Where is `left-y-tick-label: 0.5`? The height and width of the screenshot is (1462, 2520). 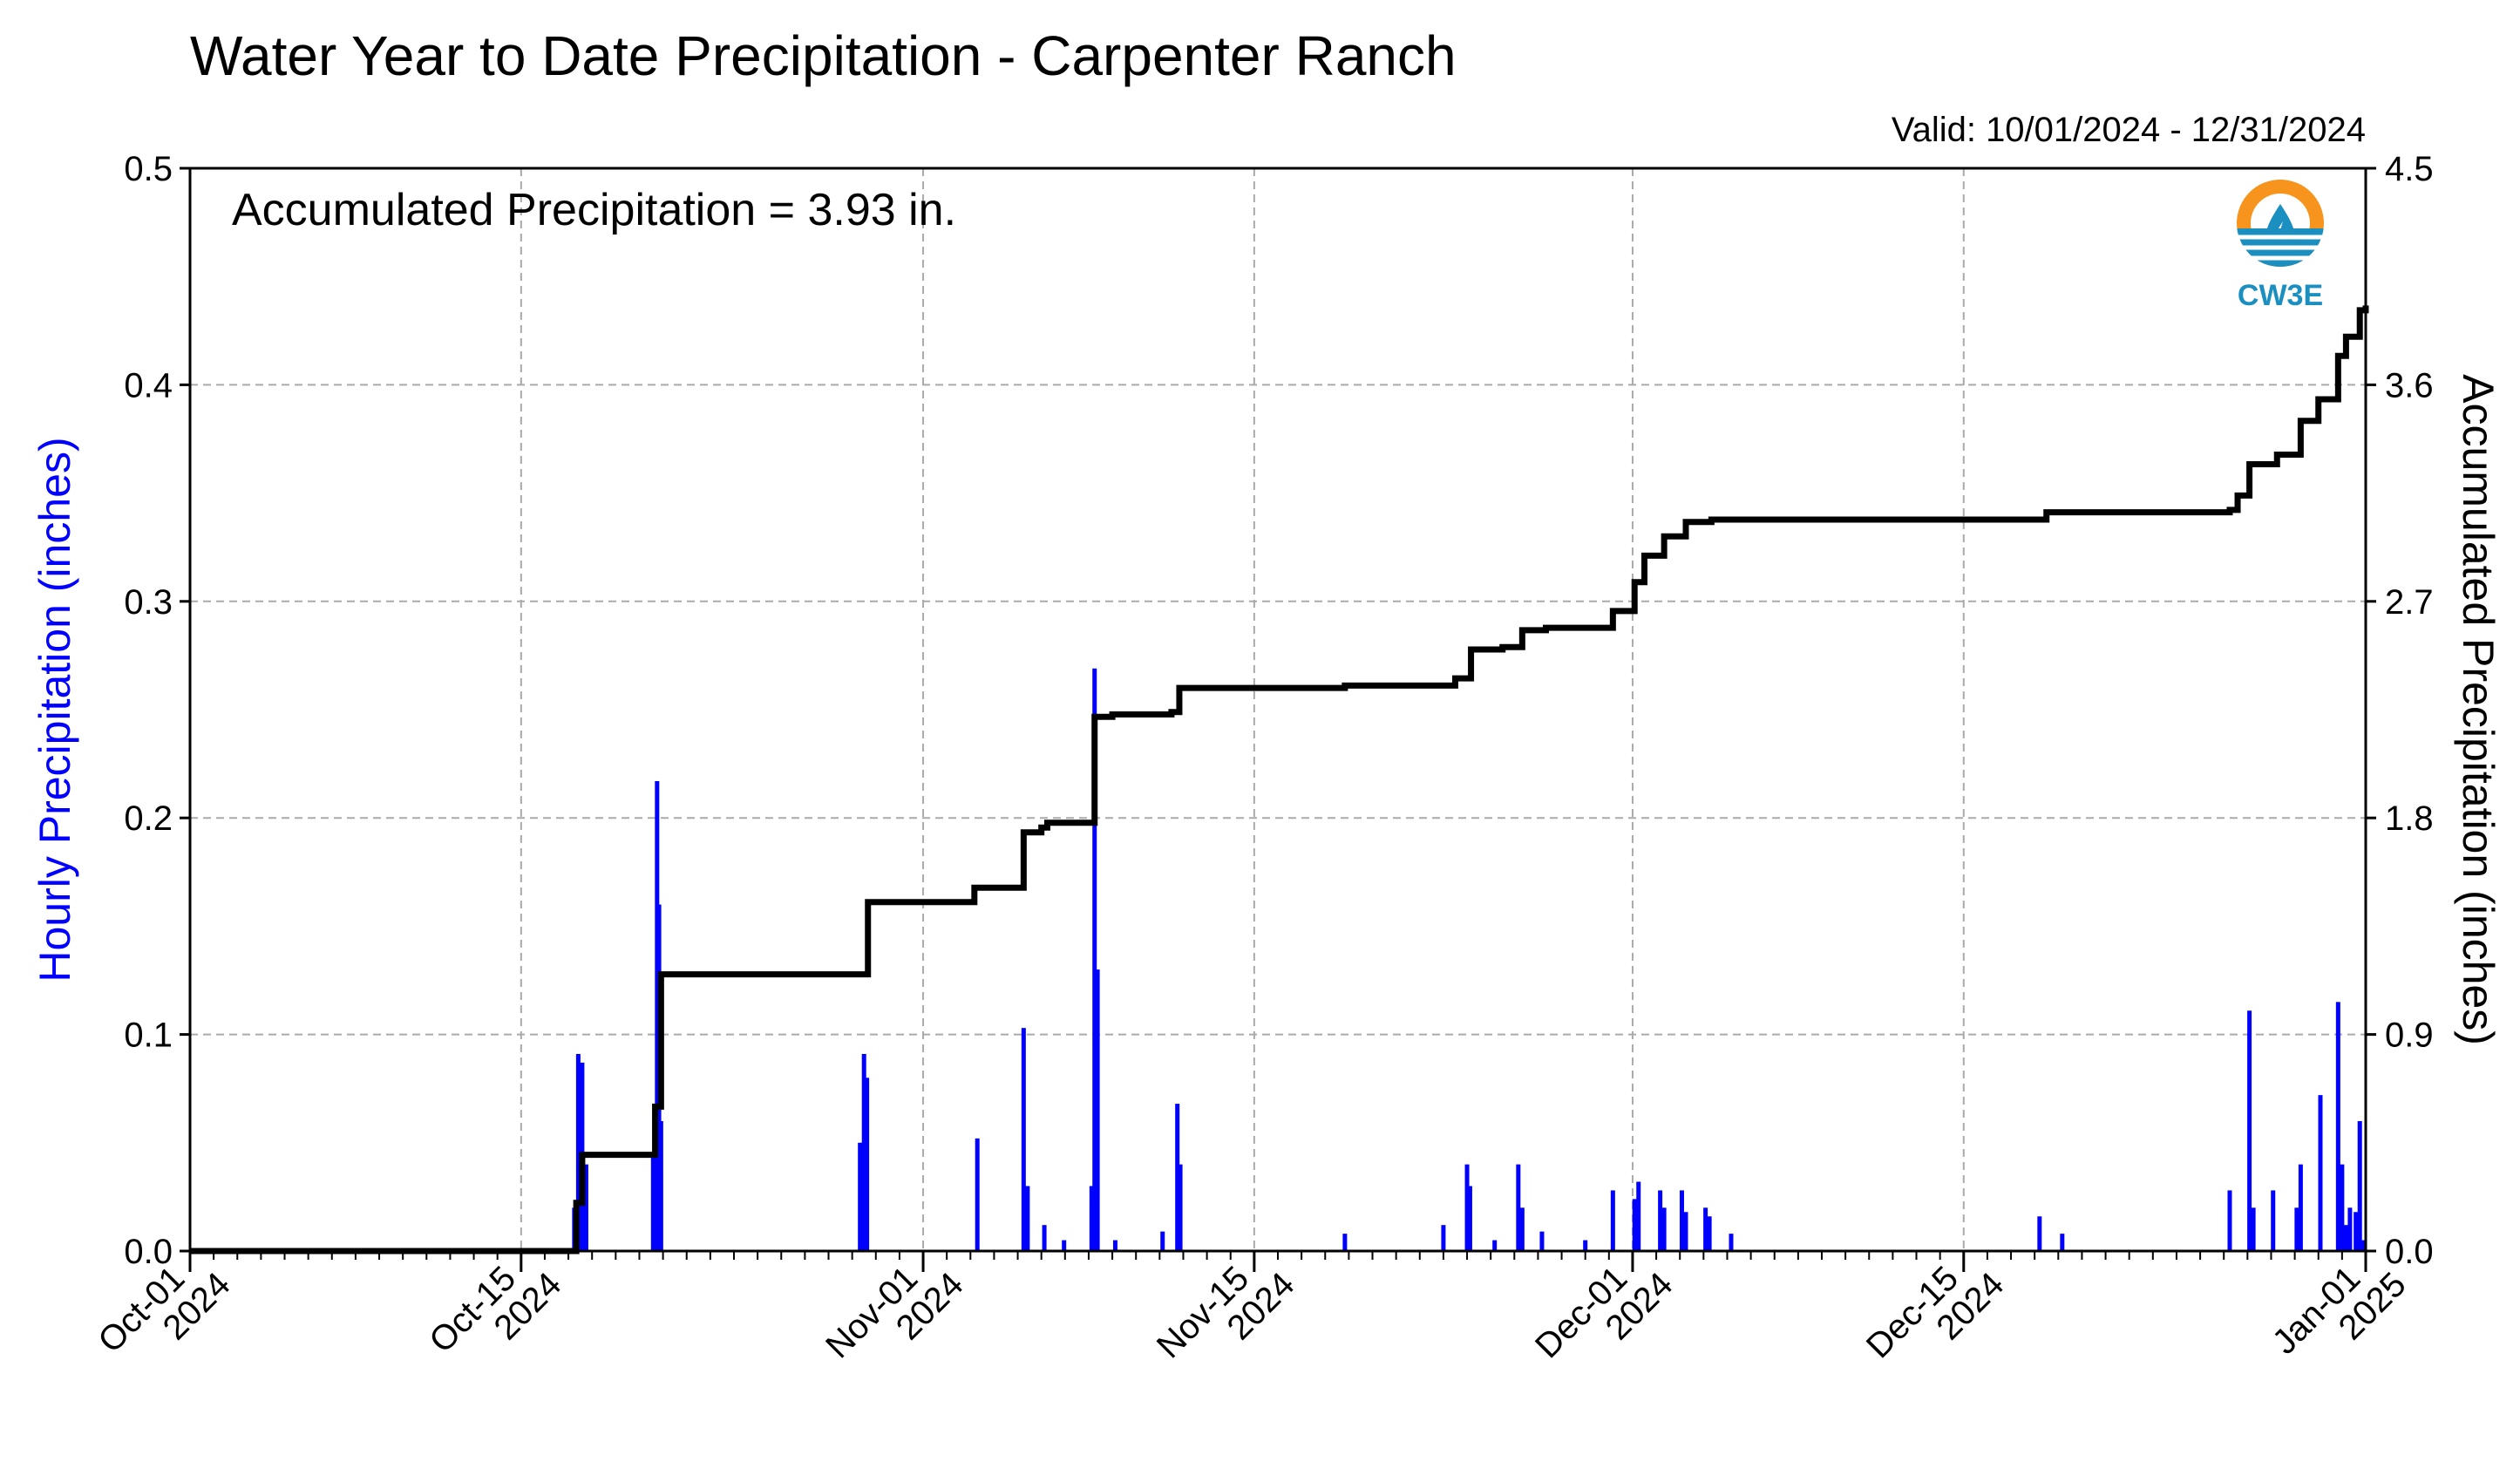
left-y-tick-label: 0.5 is located at coordinates (148, 169).